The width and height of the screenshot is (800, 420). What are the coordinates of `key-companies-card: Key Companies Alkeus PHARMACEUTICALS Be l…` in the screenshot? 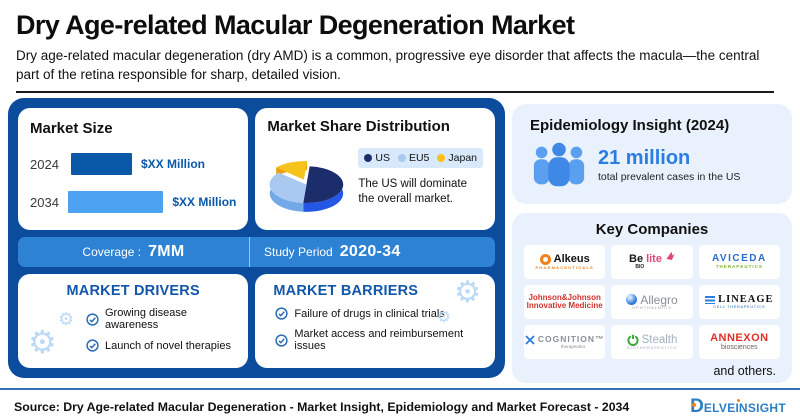 It's located at (652, 298).